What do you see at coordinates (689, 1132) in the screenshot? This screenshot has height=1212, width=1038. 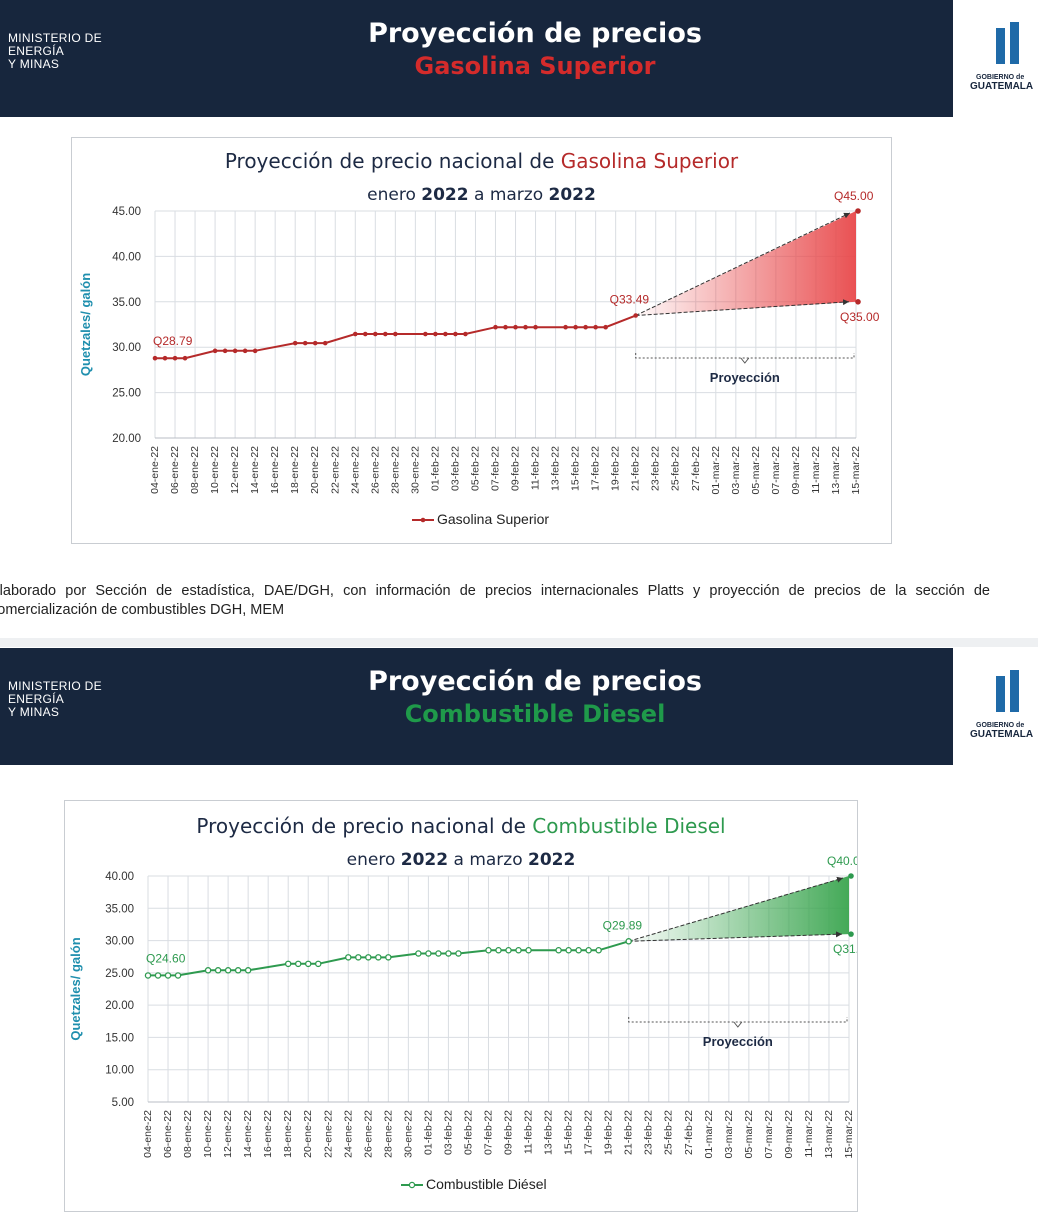 I see `x-tick-label: 27-feb-22` at bounding box center [689, 1132].